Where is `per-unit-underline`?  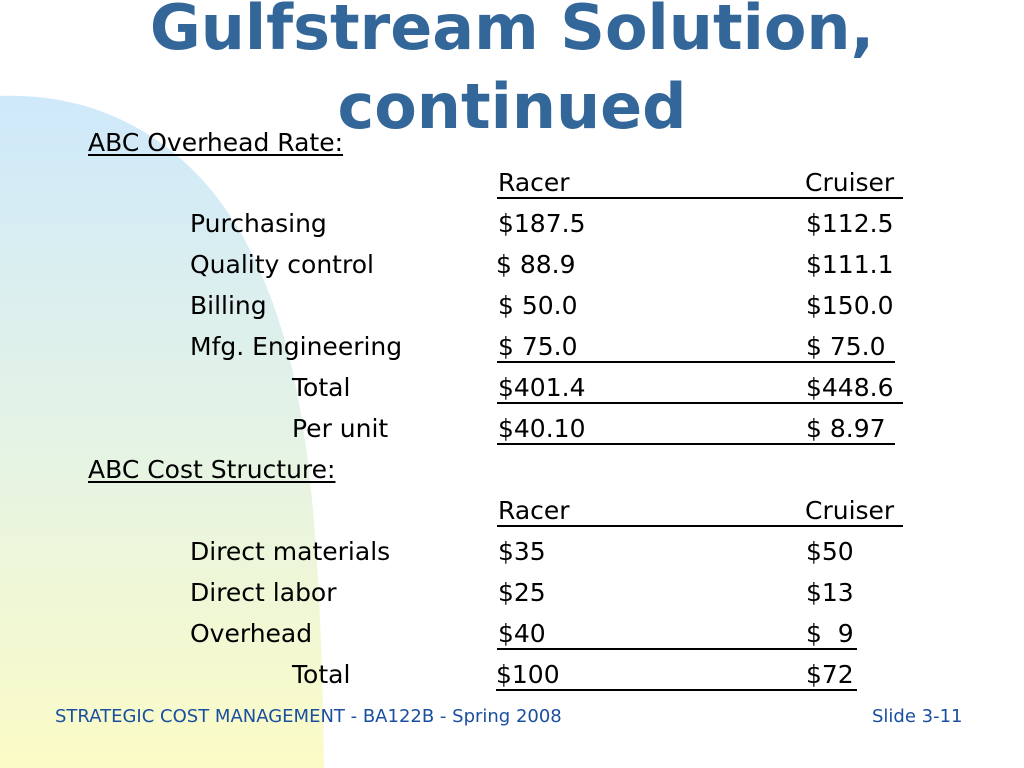
per-unit-underline is located at coordinates (696, 444).